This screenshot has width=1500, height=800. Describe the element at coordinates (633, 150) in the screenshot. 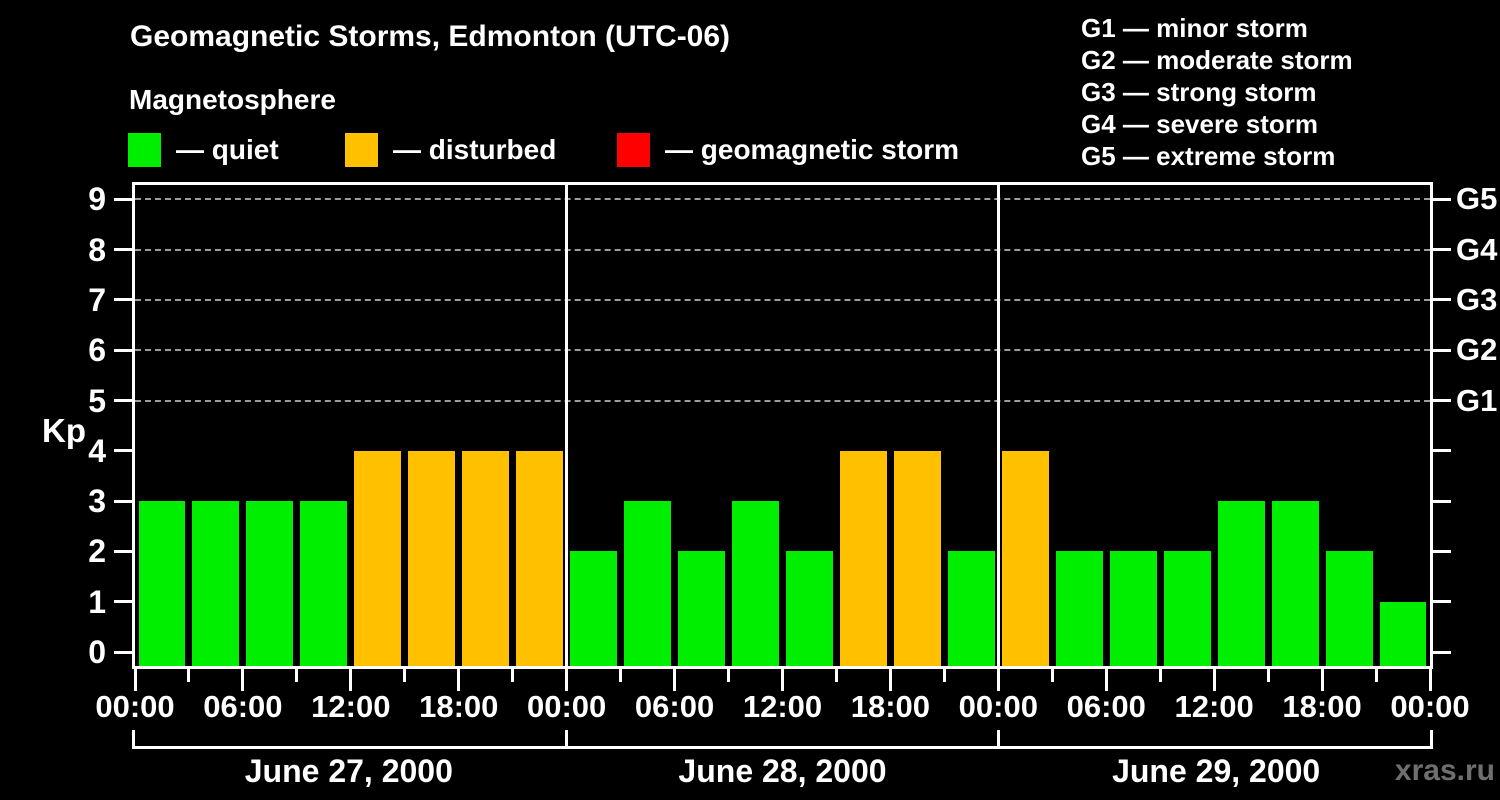

I see `storm-swatch` at that location.